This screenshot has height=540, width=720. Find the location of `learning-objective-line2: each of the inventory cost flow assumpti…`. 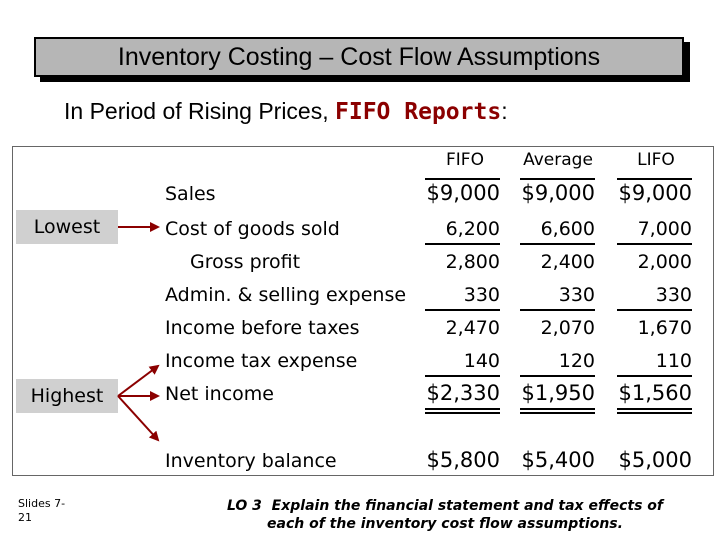

learning-objective-line2: each of the inventory cost flow assumpti… is located at coordinates (445, 524).